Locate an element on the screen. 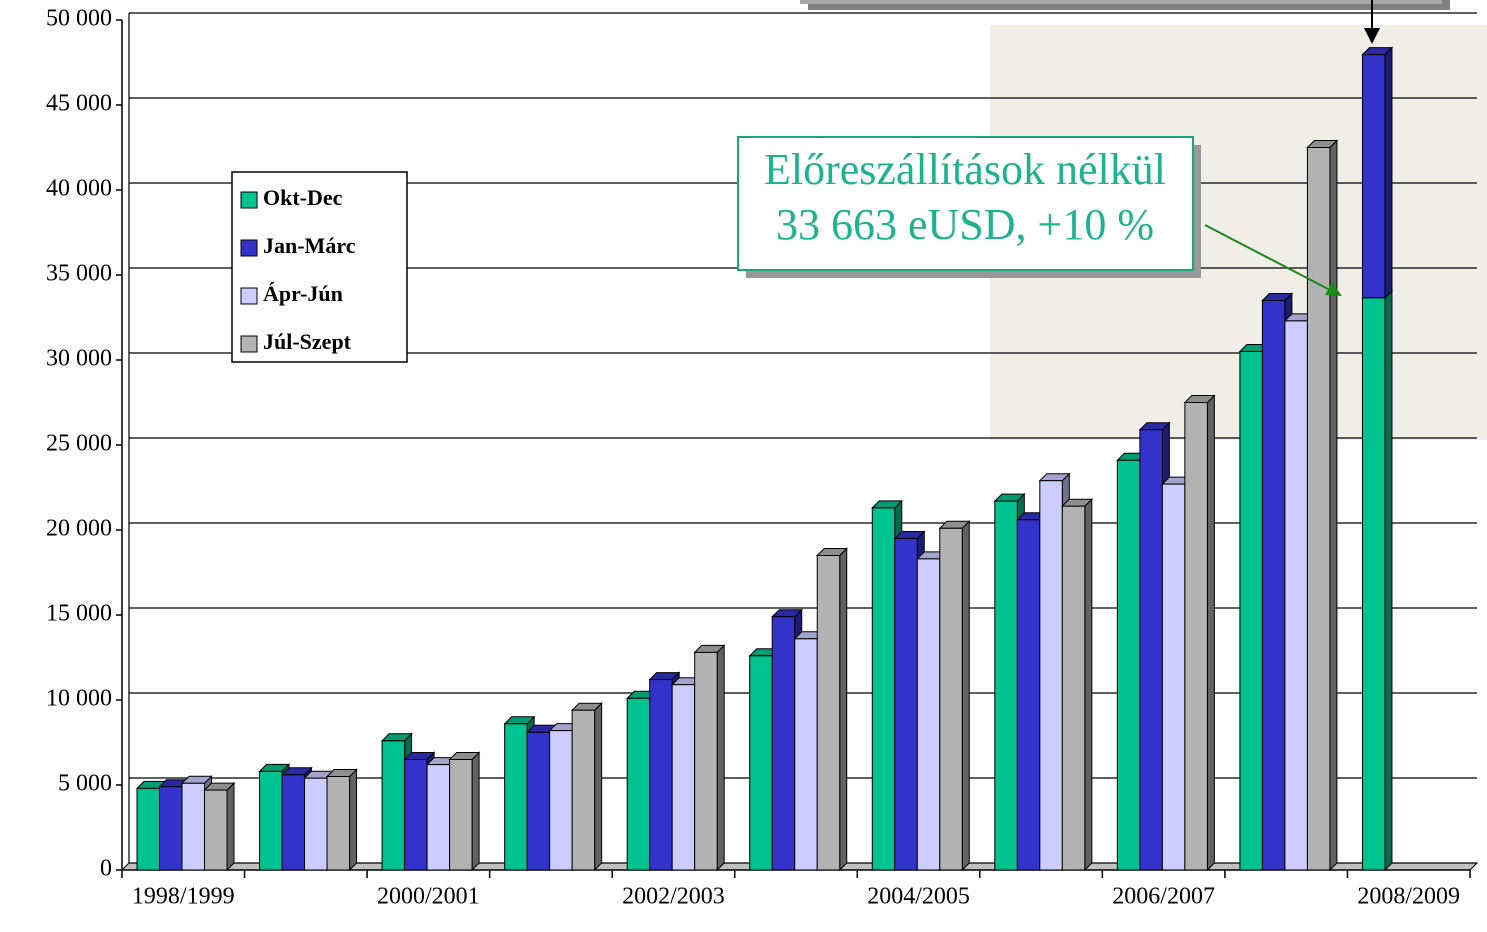  legend: Okt-Dec Jan-Márc Ápr-Jún Júl-Szept is located at coordinates (319, 267).